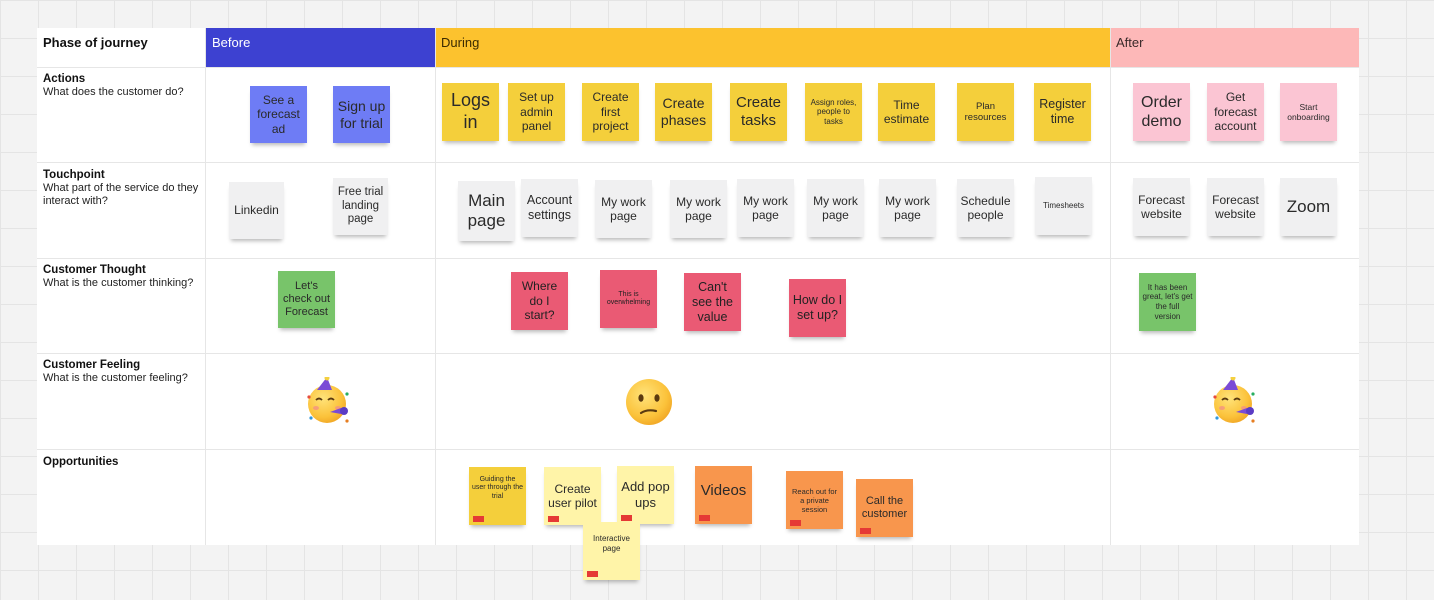 The height and width of the screenshot is (600, 1434). Describe the element at coordinates (497, 496) in the screenshot. I see `sticky-note-guiding-user-trial: Guiding the user through the trial` at that location.